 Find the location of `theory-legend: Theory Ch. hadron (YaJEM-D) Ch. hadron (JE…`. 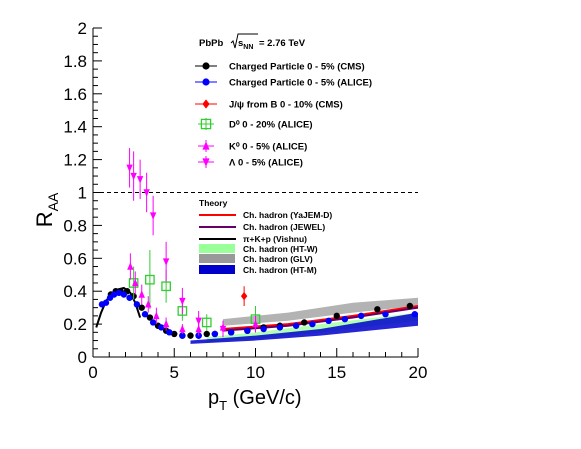

theory-legend: Theory Ch. hadron (YaJEM-D) Ch. hadron (JE… is located at coordinates (265, 236).